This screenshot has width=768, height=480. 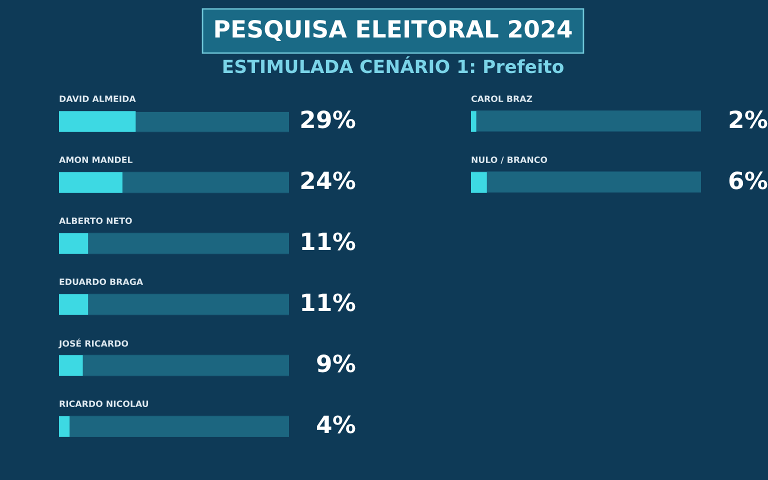 What do you see at coordinates (393, 65) in the screenshot?
I see `text: ESTIMULADA CENÁRIO 1: Prefeito` at bounding box center [393, 65].